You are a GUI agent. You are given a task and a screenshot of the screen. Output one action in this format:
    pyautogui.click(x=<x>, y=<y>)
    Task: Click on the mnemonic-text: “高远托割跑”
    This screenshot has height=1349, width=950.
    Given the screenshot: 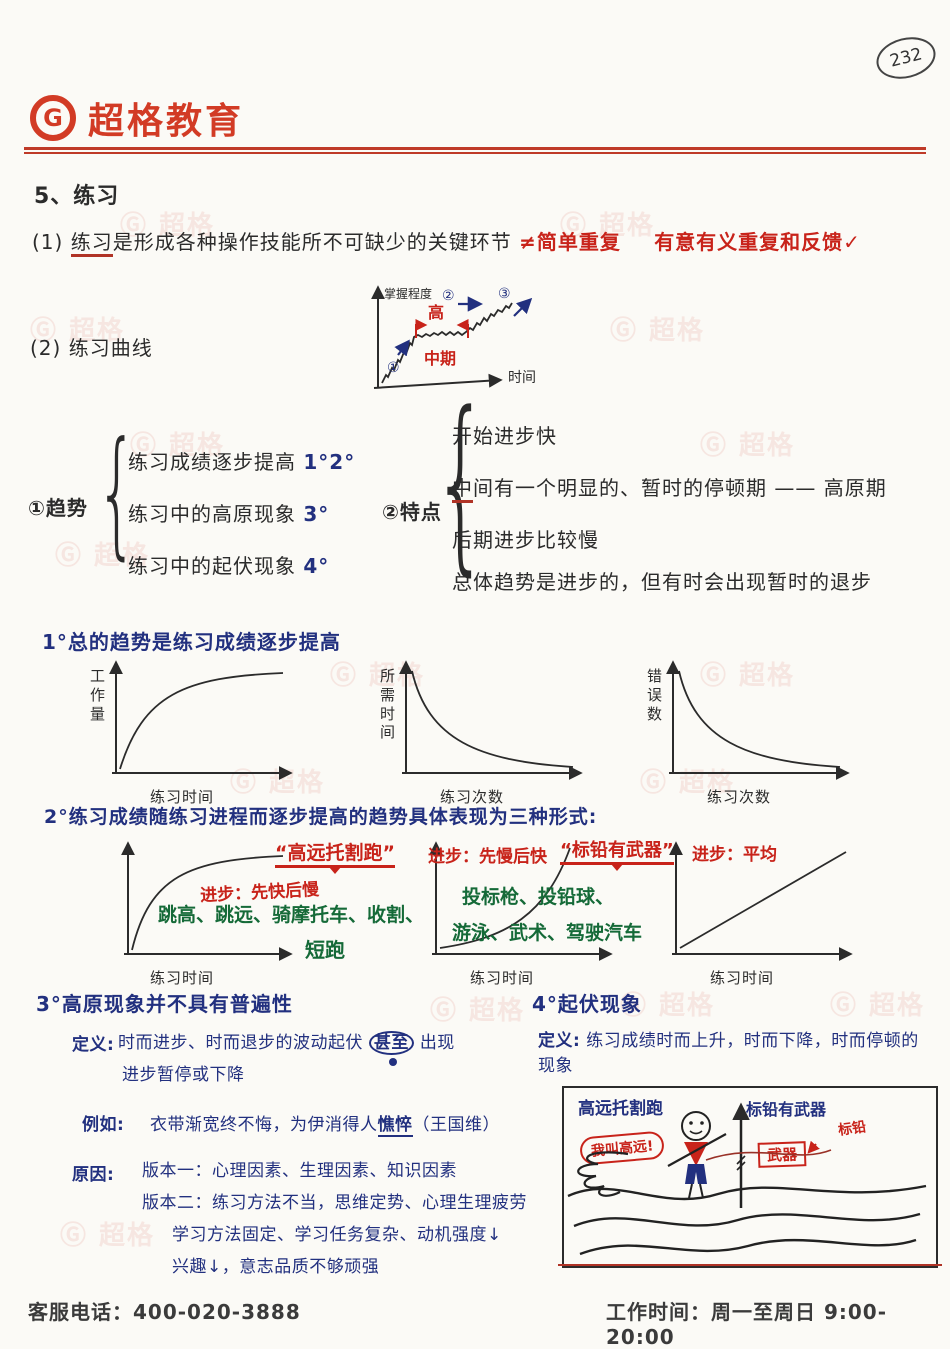 What is the action you would take?
    pyautogui.click(x=335, y=855)
    